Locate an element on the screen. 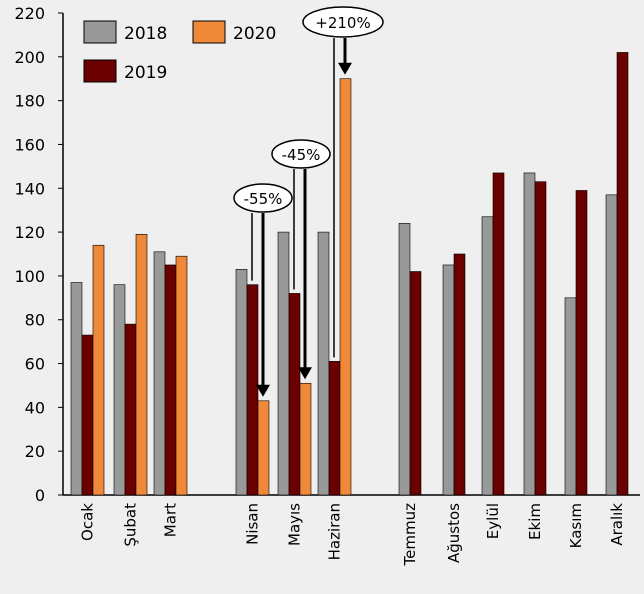 The image size is (644, 594). y-tick-label: 220 is located at coordinates (29, 13).